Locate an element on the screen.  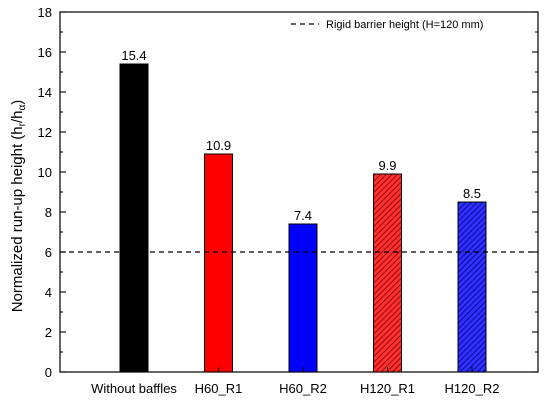
y-tick-label: 18 is located at coordinates (45, 12).